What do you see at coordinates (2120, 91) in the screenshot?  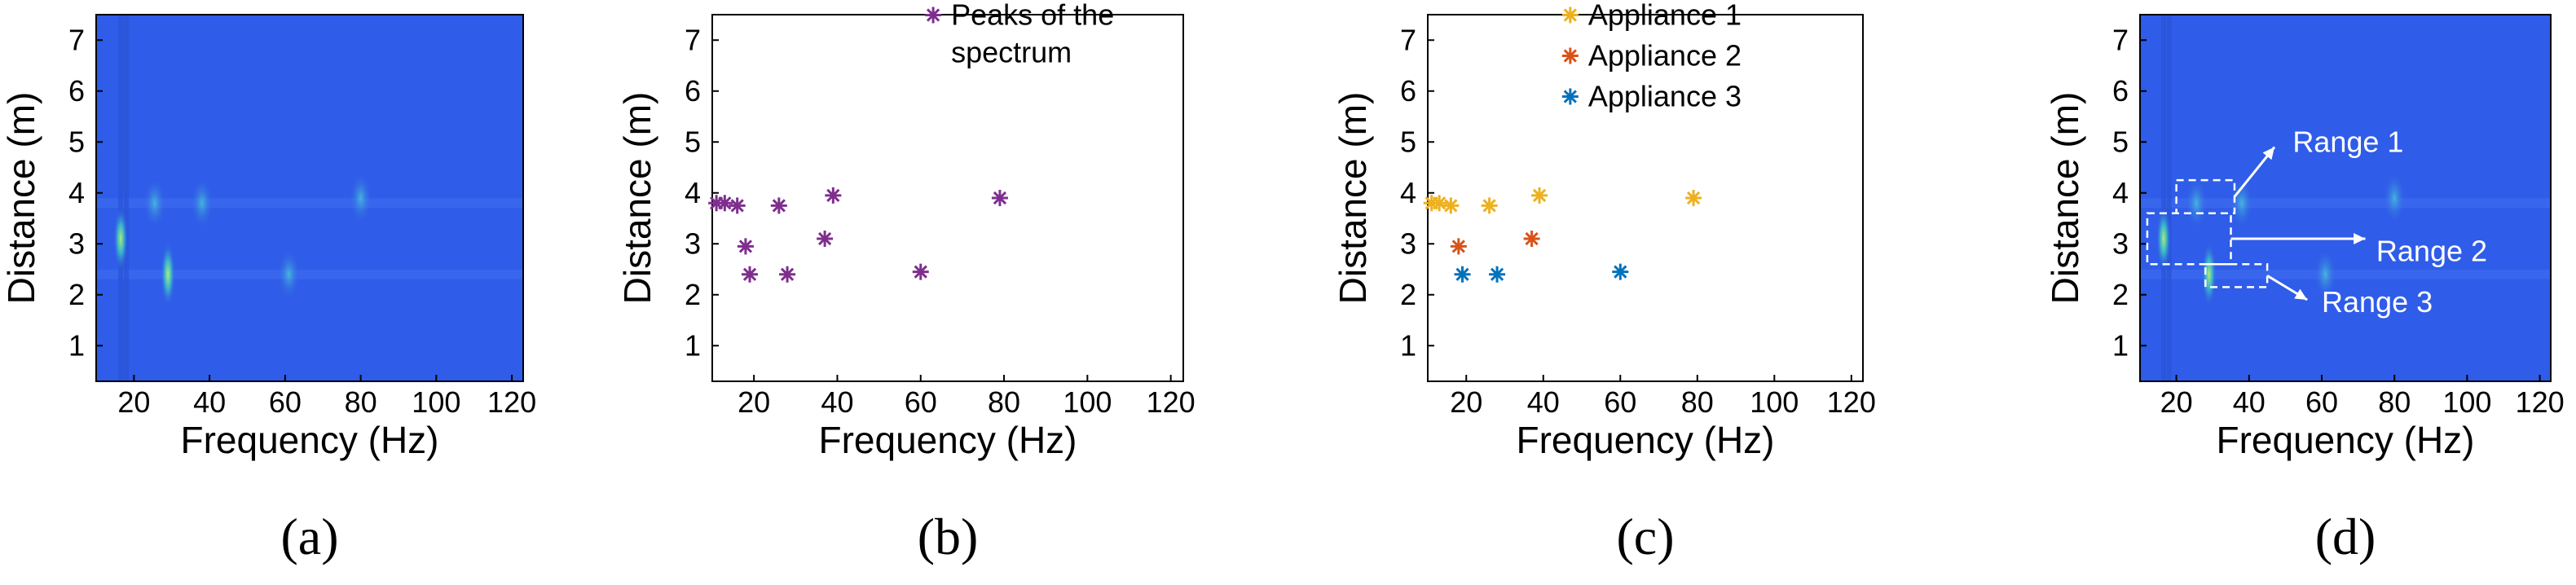 I see `chart-4-y-tick-label: 6` at bounding box center [2120, 91].